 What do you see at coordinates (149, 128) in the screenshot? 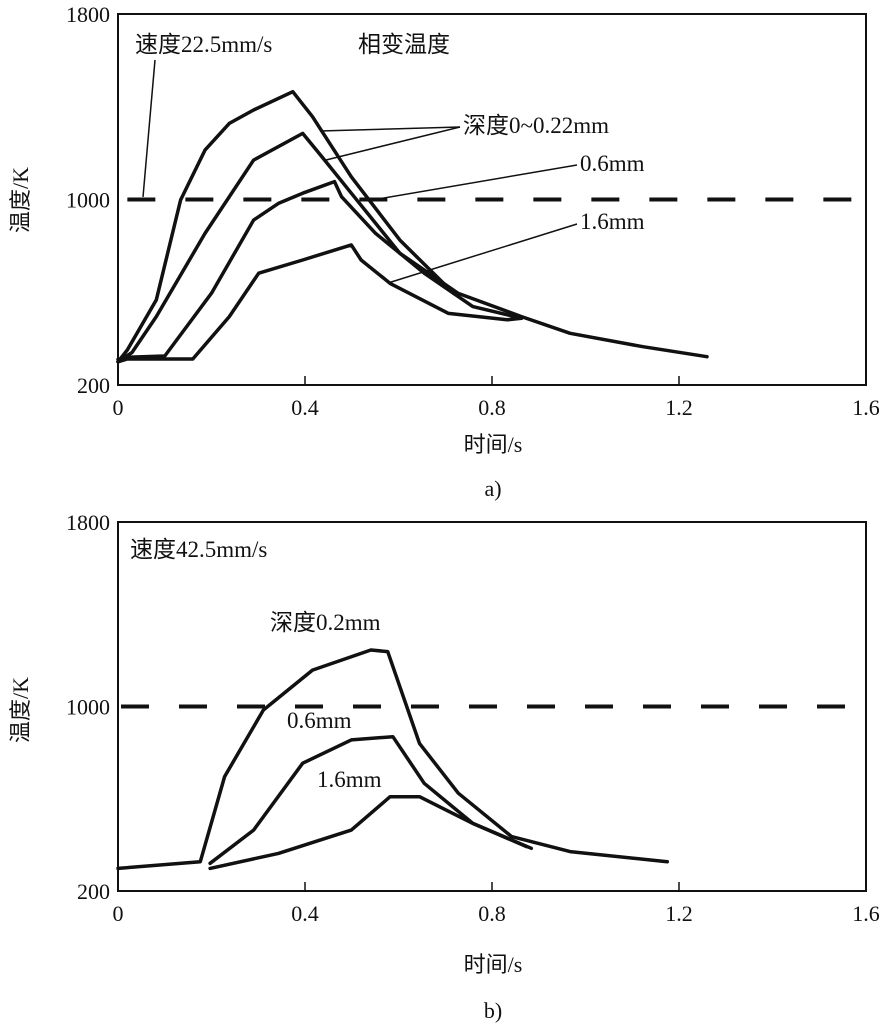
I see `leader-line-threshold` at bounding box center [149, 128].